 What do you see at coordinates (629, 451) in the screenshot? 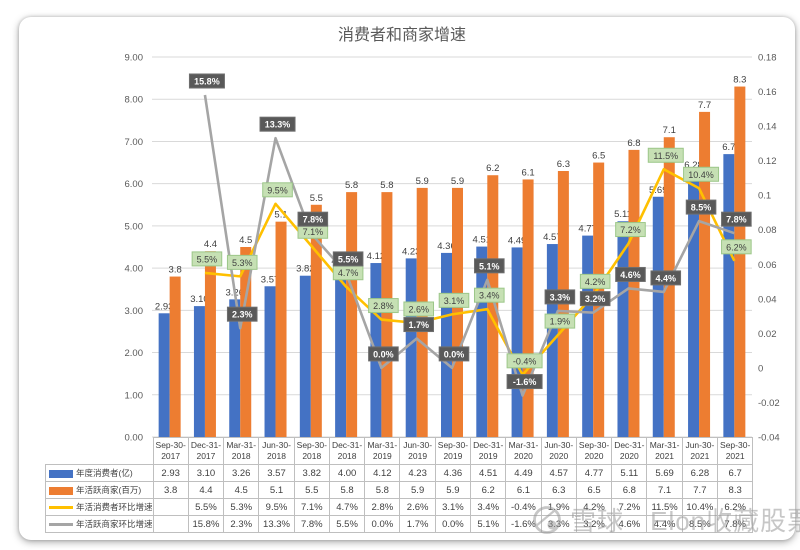
I see `table-header-cell: Dec-31- 2020` at bounding box center [629, 451].